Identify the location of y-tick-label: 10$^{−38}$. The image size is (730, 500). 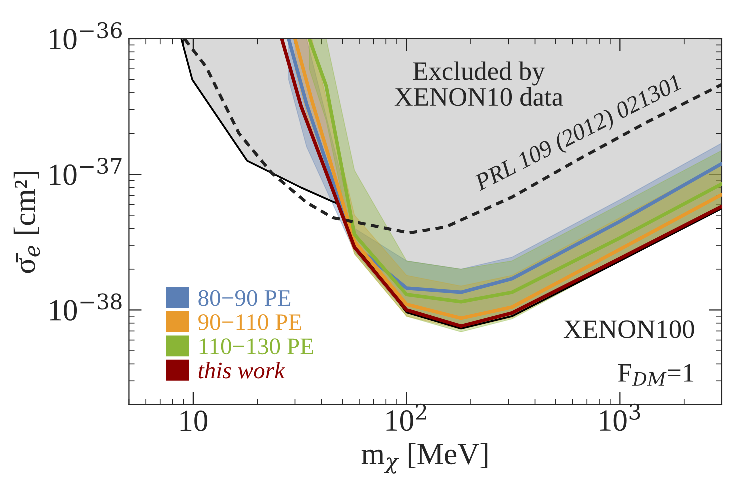
(86, 307).